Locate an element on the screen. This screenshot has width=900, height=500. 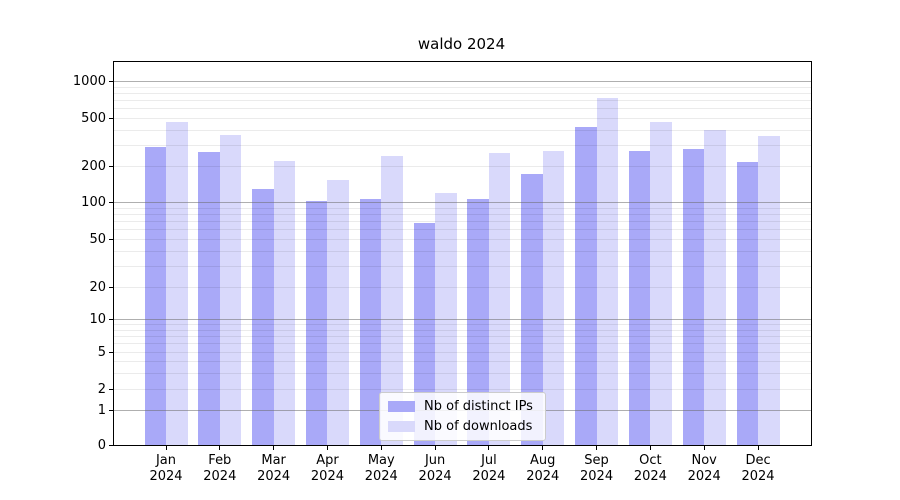
x-axis-tick-label: Mar 2024 is located at coordinates (274, 468).